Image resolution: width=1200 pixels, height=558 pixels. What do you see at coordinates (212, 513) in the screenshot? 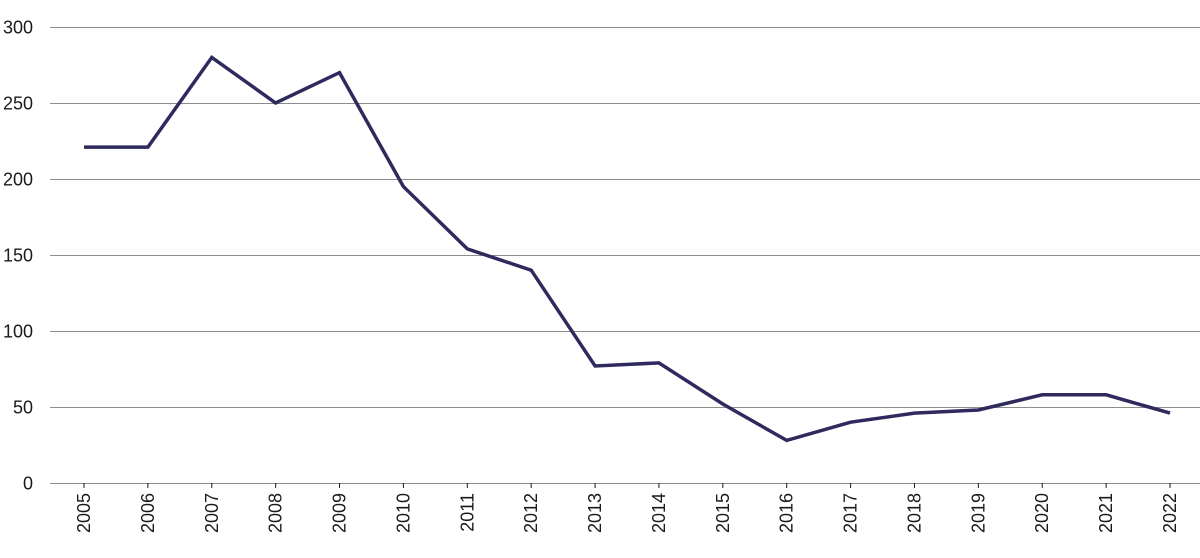
I see `x-tick-label: 2007` at bounding box center [212, 513].